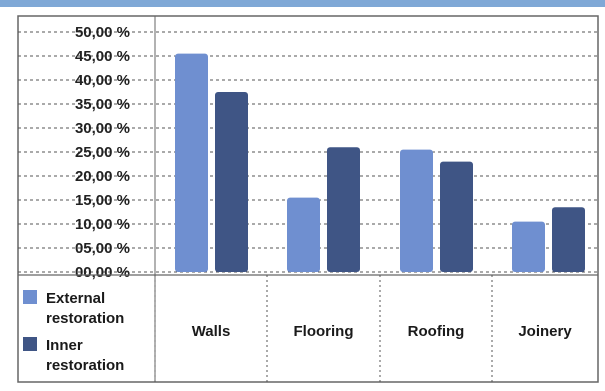  What do you see at coordinates (211, 331) in the screenshot?
I see `category-label-walls: Walls` at bounding box center [211, 331].